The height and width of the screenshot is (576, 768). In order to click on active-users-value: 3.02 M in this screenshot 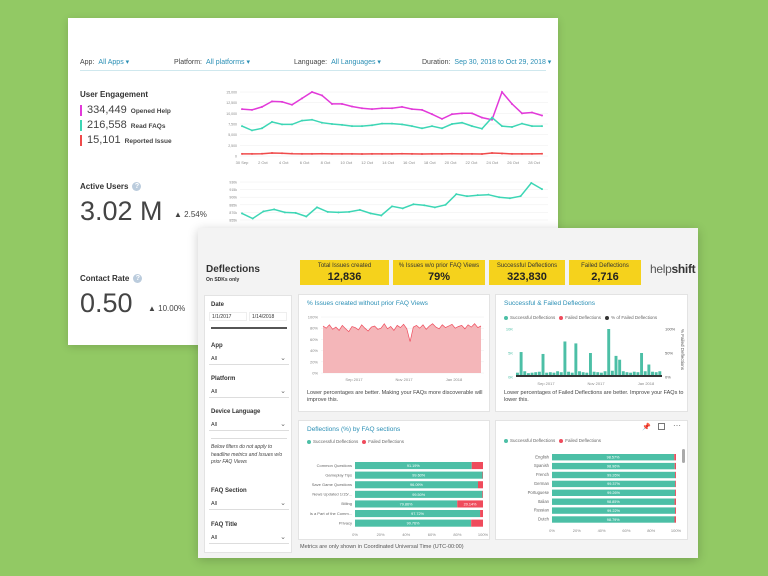, I will do `click(121, 211)`.